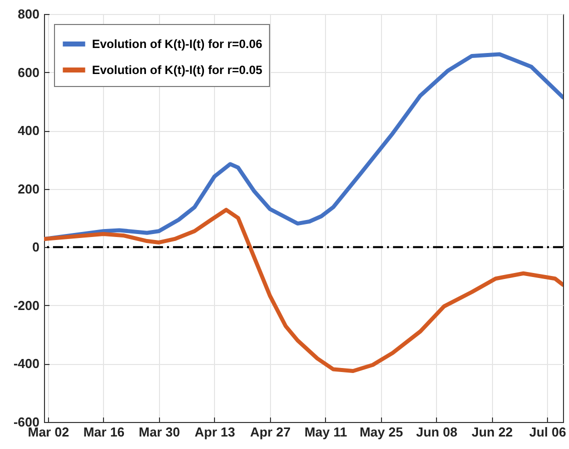 This screenshot has height=449, width=569. I want to click on y-tick-label: -200, so click(26, 305).